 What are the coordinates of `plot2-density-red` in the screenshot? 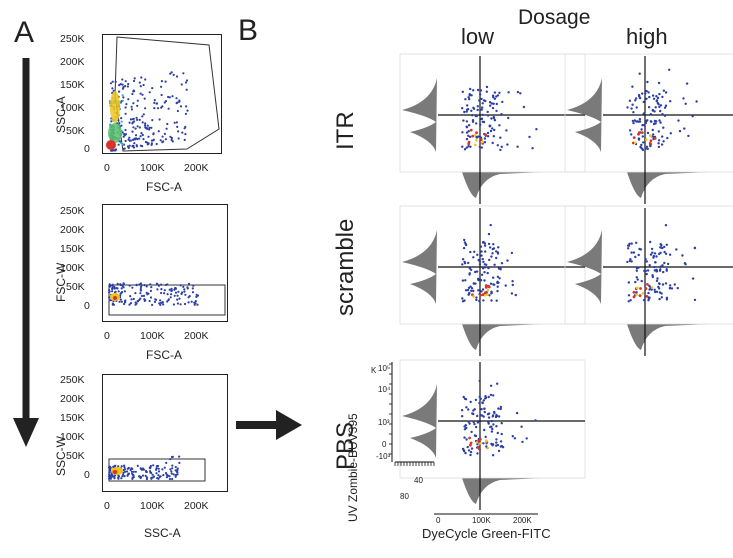 It's located at (115, 298).